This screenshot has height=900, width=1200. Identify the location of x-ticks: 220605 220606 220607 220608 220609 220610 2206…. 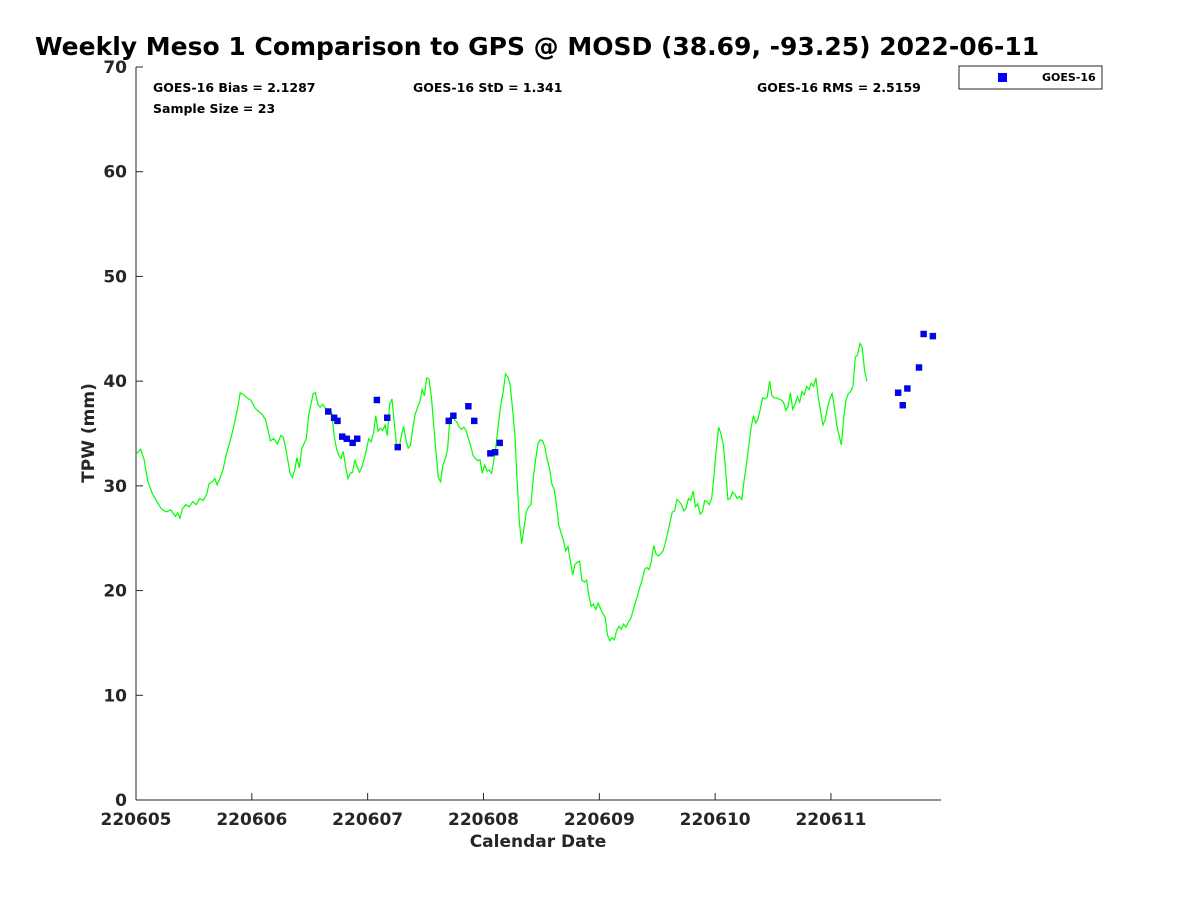
(483, 811).